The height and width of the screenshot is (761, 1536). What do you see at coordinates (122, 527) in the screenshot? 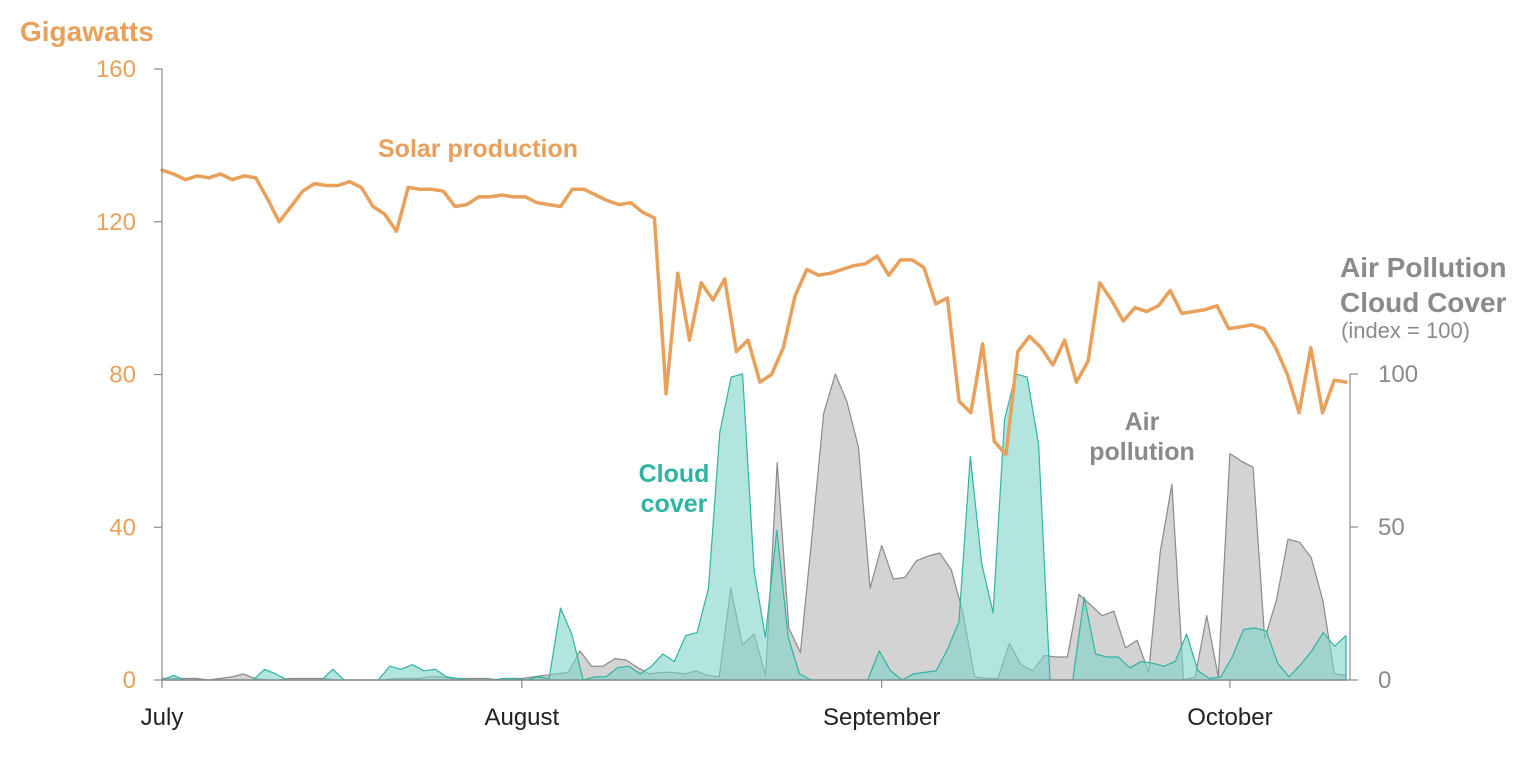
I see `left-tick-label: 40` at bounding box center [122, 527].